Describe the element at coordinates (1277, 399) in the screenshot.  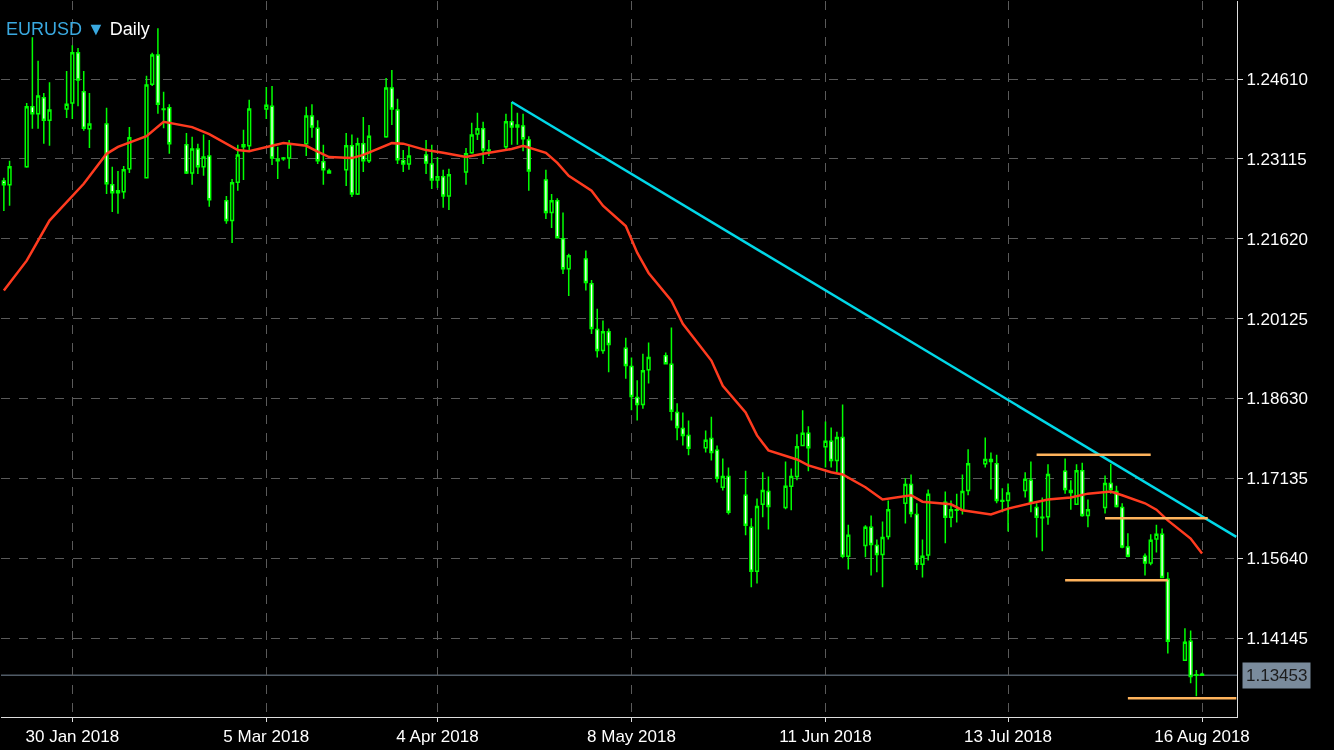
I see `y-tick-label: 1.18630` at that location.